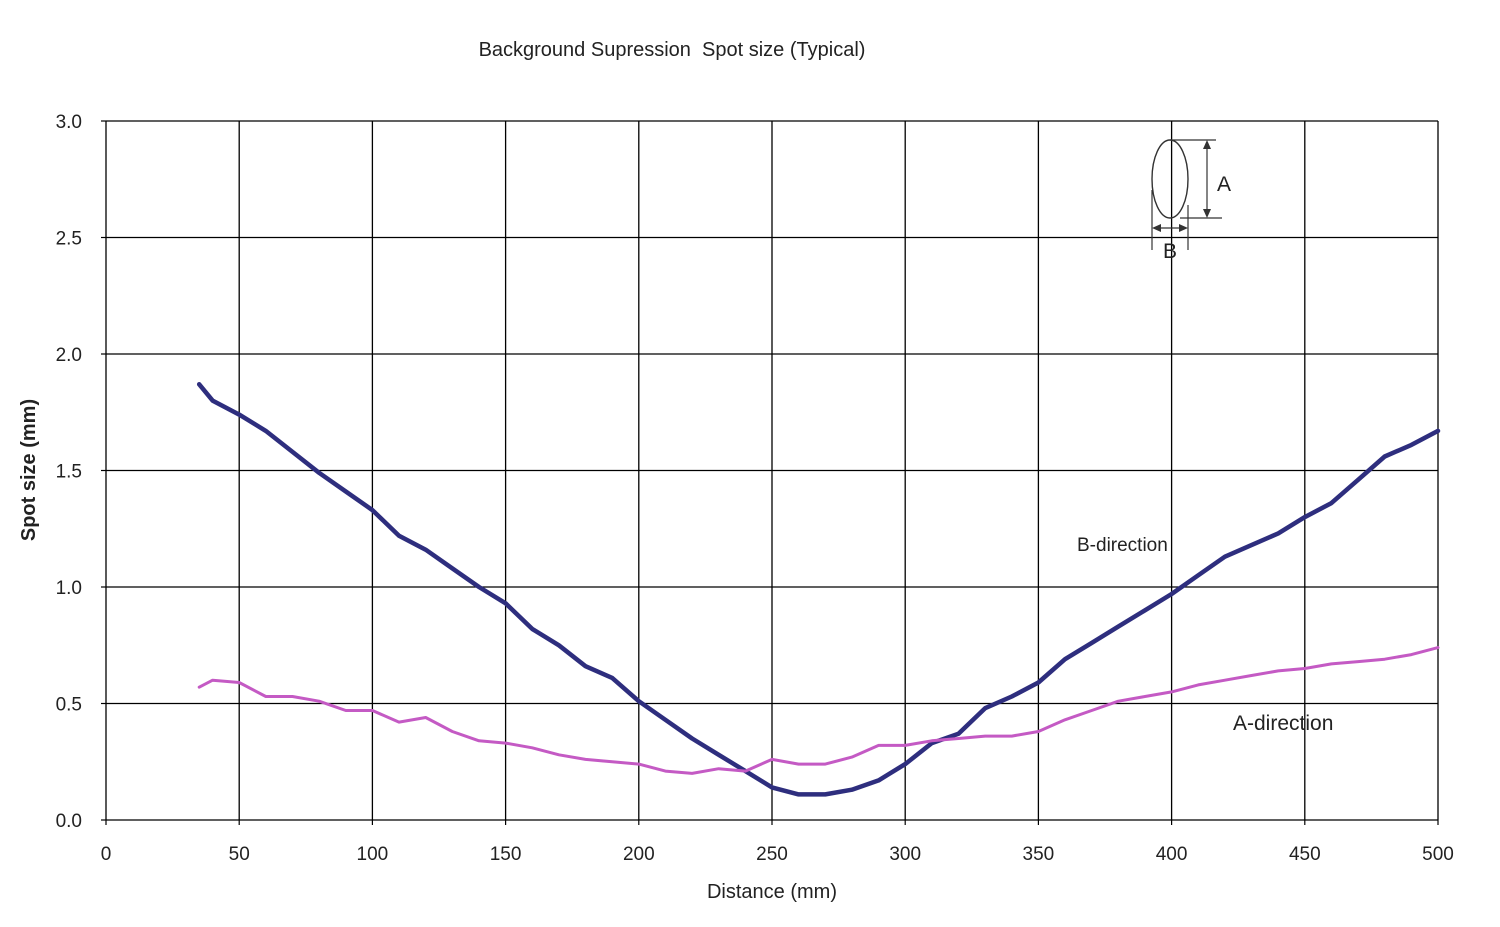  I want to click on y-tick-label: 2.0, so click(69, 355).